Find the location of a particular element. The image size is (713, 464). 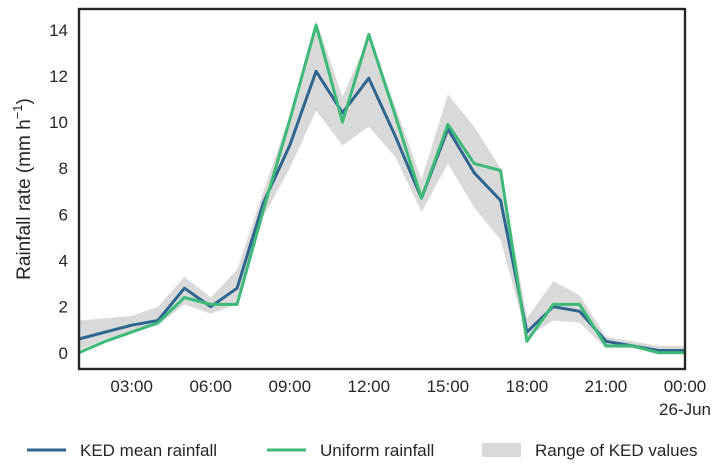

x-tick-label: 21:00 is located at coordinates (606, 386).